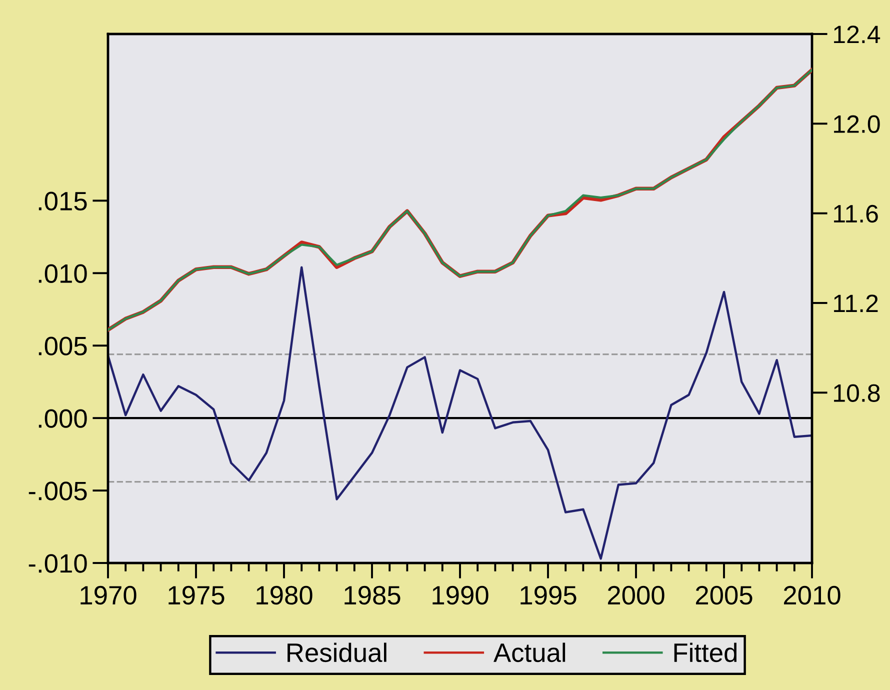 The image size is (890, 690). What do you see at coordinates (284, 595) in the screenshot?
I see `x-tick-label: 1980` at bounding box center [284, 595].